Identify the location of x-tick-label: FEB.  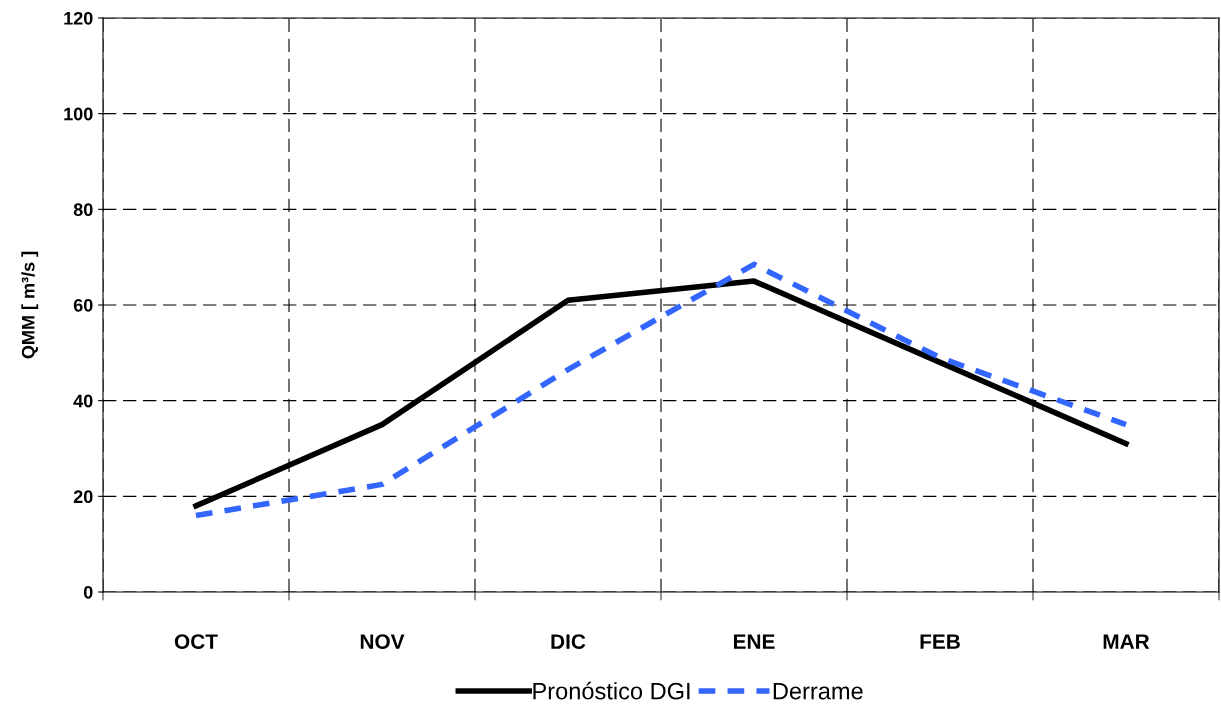
(940, 641).